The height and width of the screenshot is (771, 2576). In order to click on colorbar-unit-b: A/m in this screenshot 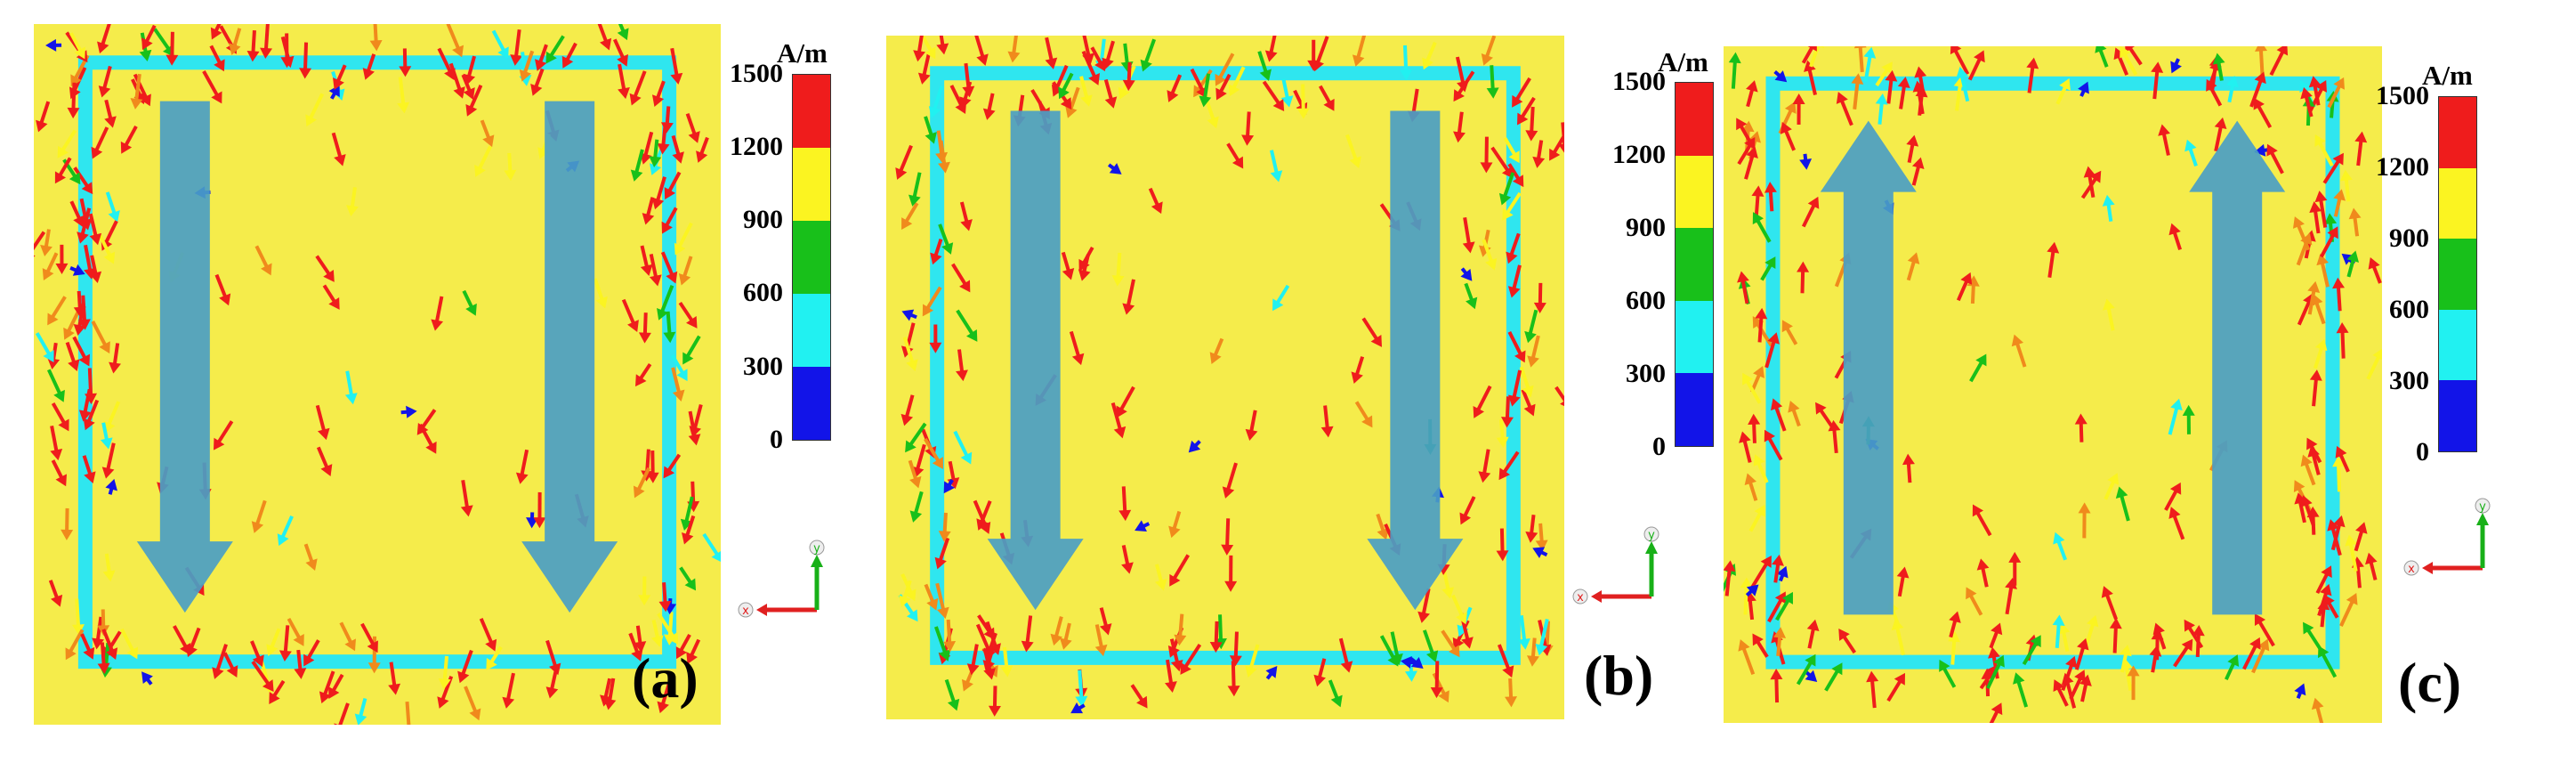, I will do `click(1683, 61)`.